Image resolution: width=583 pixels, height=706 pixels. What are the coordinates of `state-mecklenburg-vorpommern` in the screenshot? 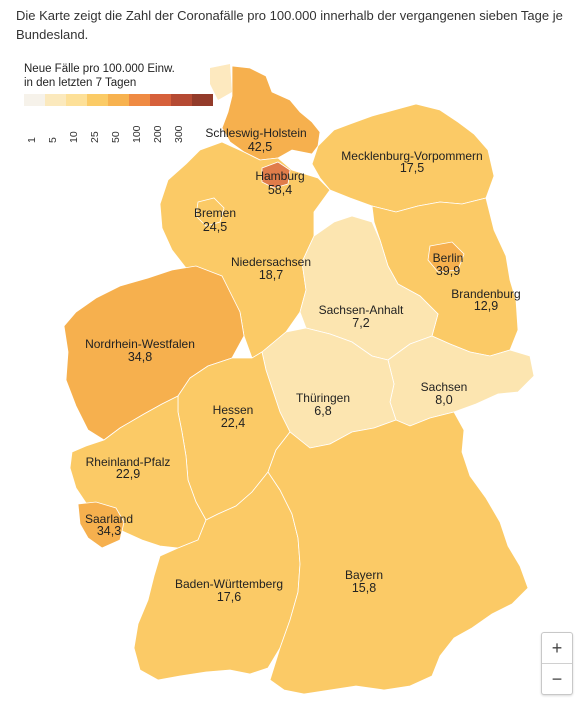 It's located at (403, 158).